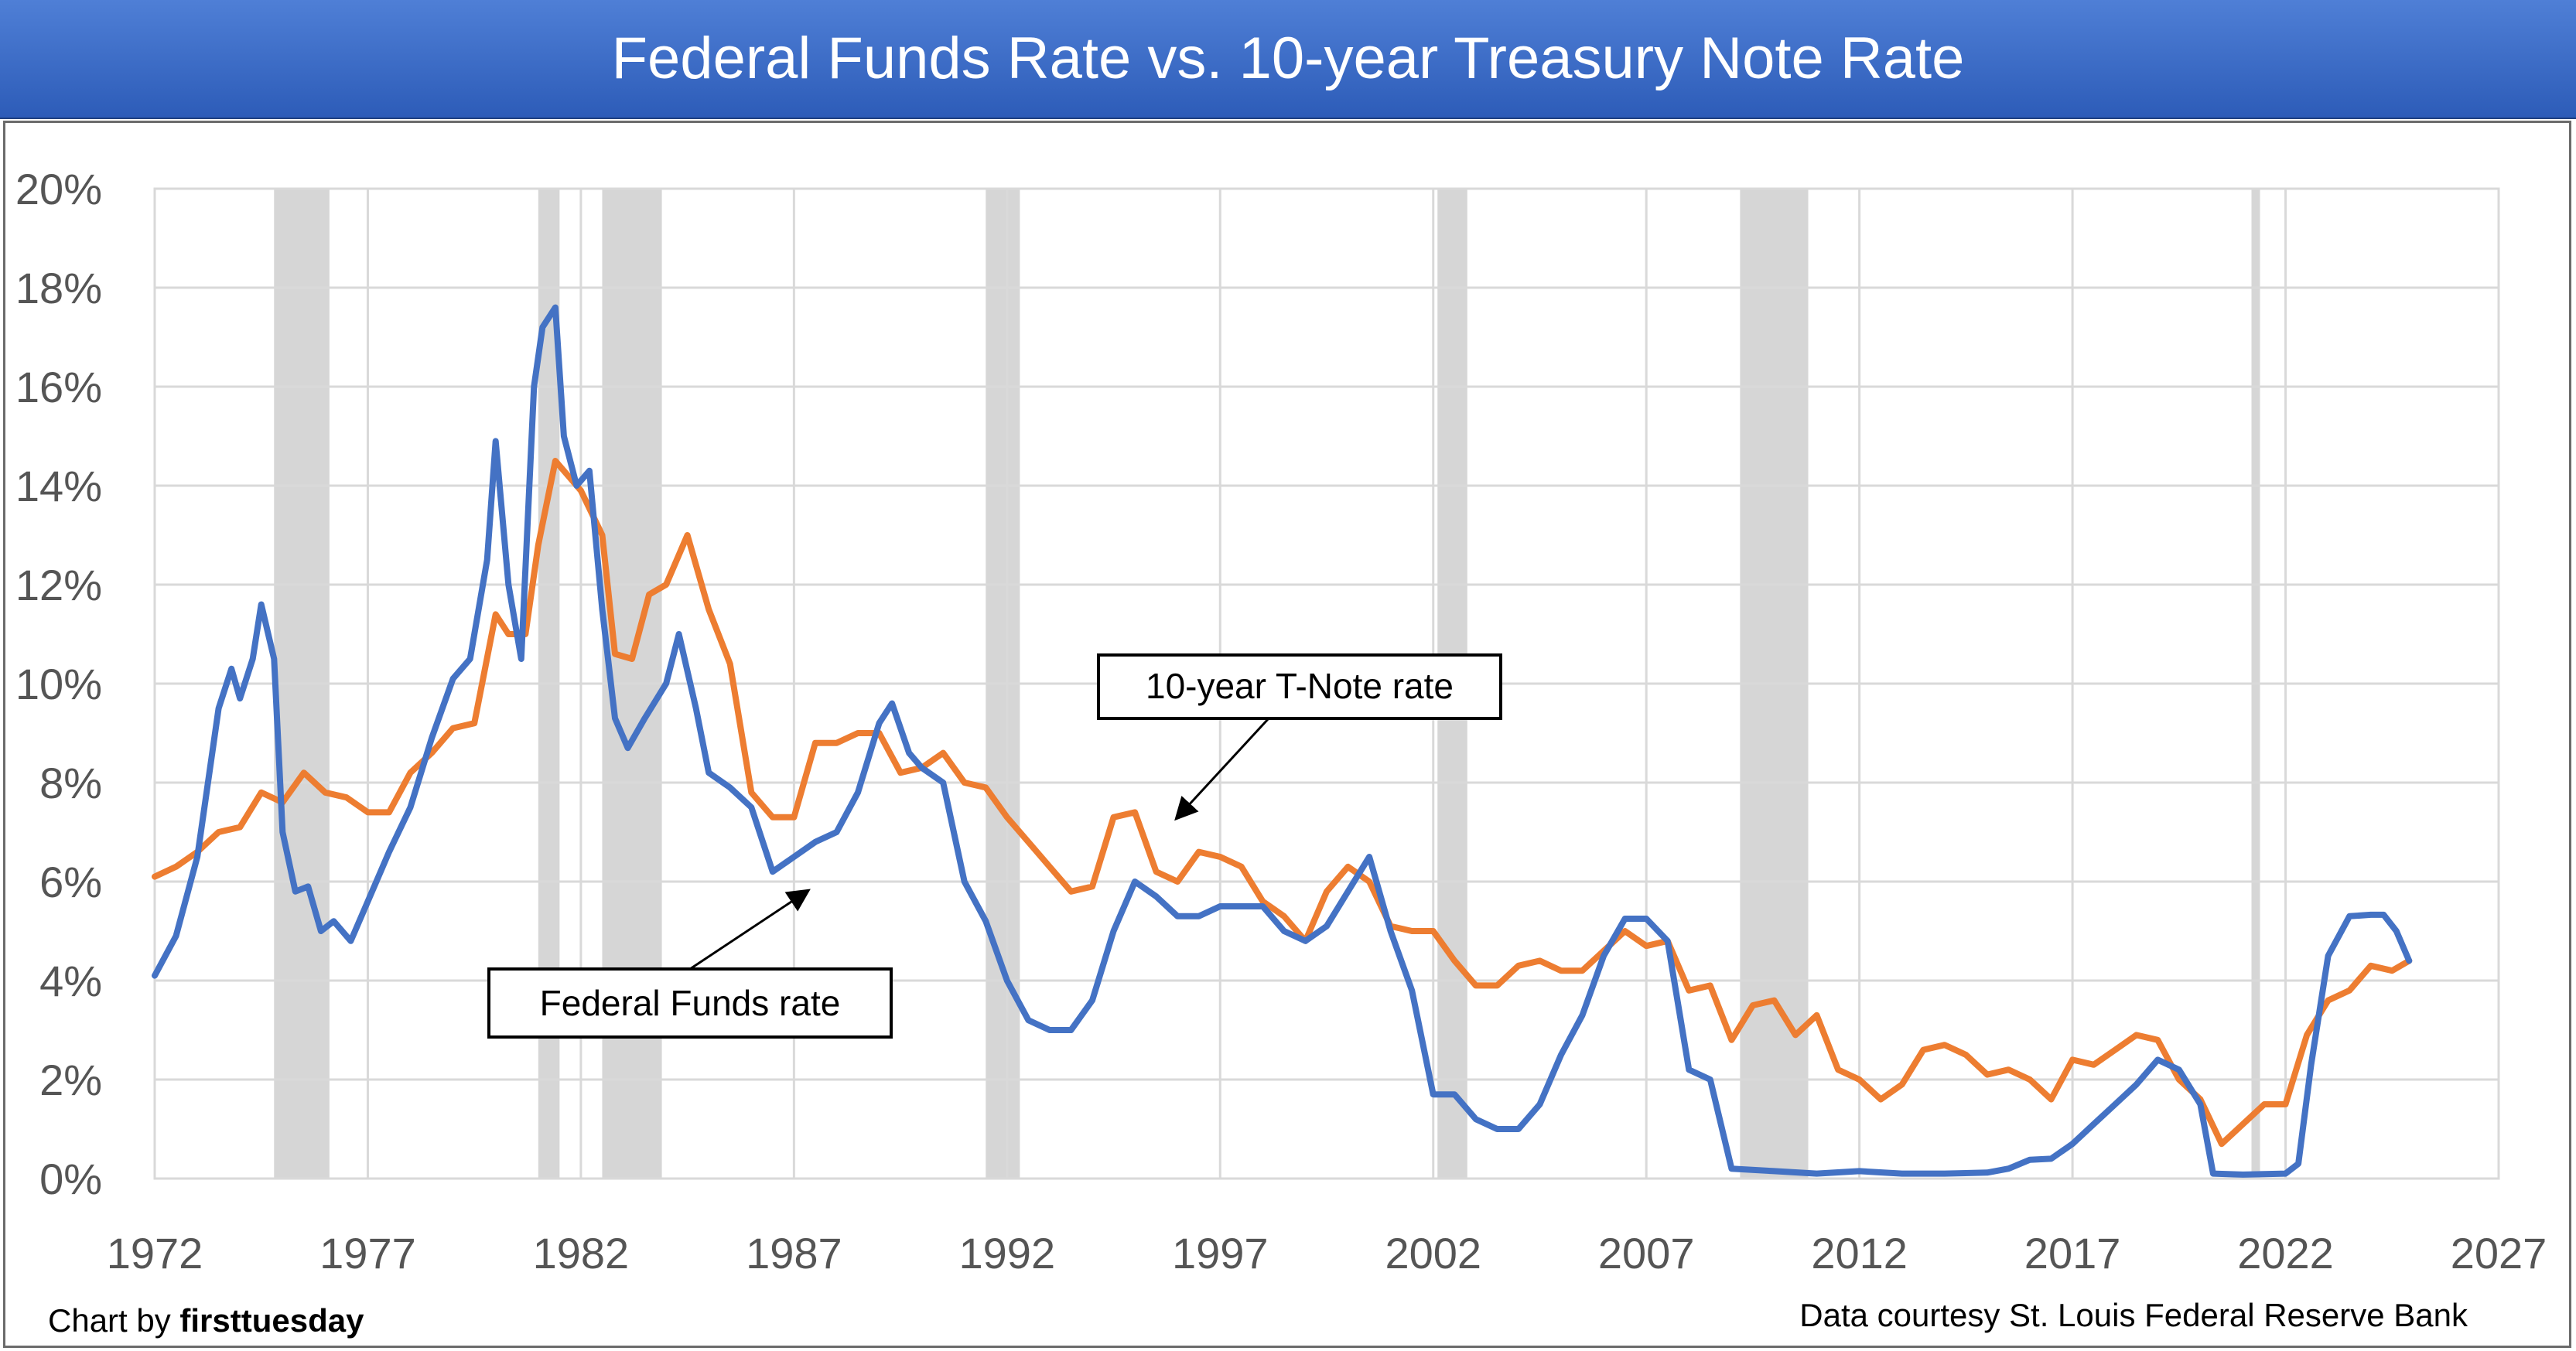 The image size is (2576, 1351). What do you see at coordinates (206, 1320) in the screenshot?
I see `chart-credit: Chart by firsttuesday` at bounding box center [206, 1320].